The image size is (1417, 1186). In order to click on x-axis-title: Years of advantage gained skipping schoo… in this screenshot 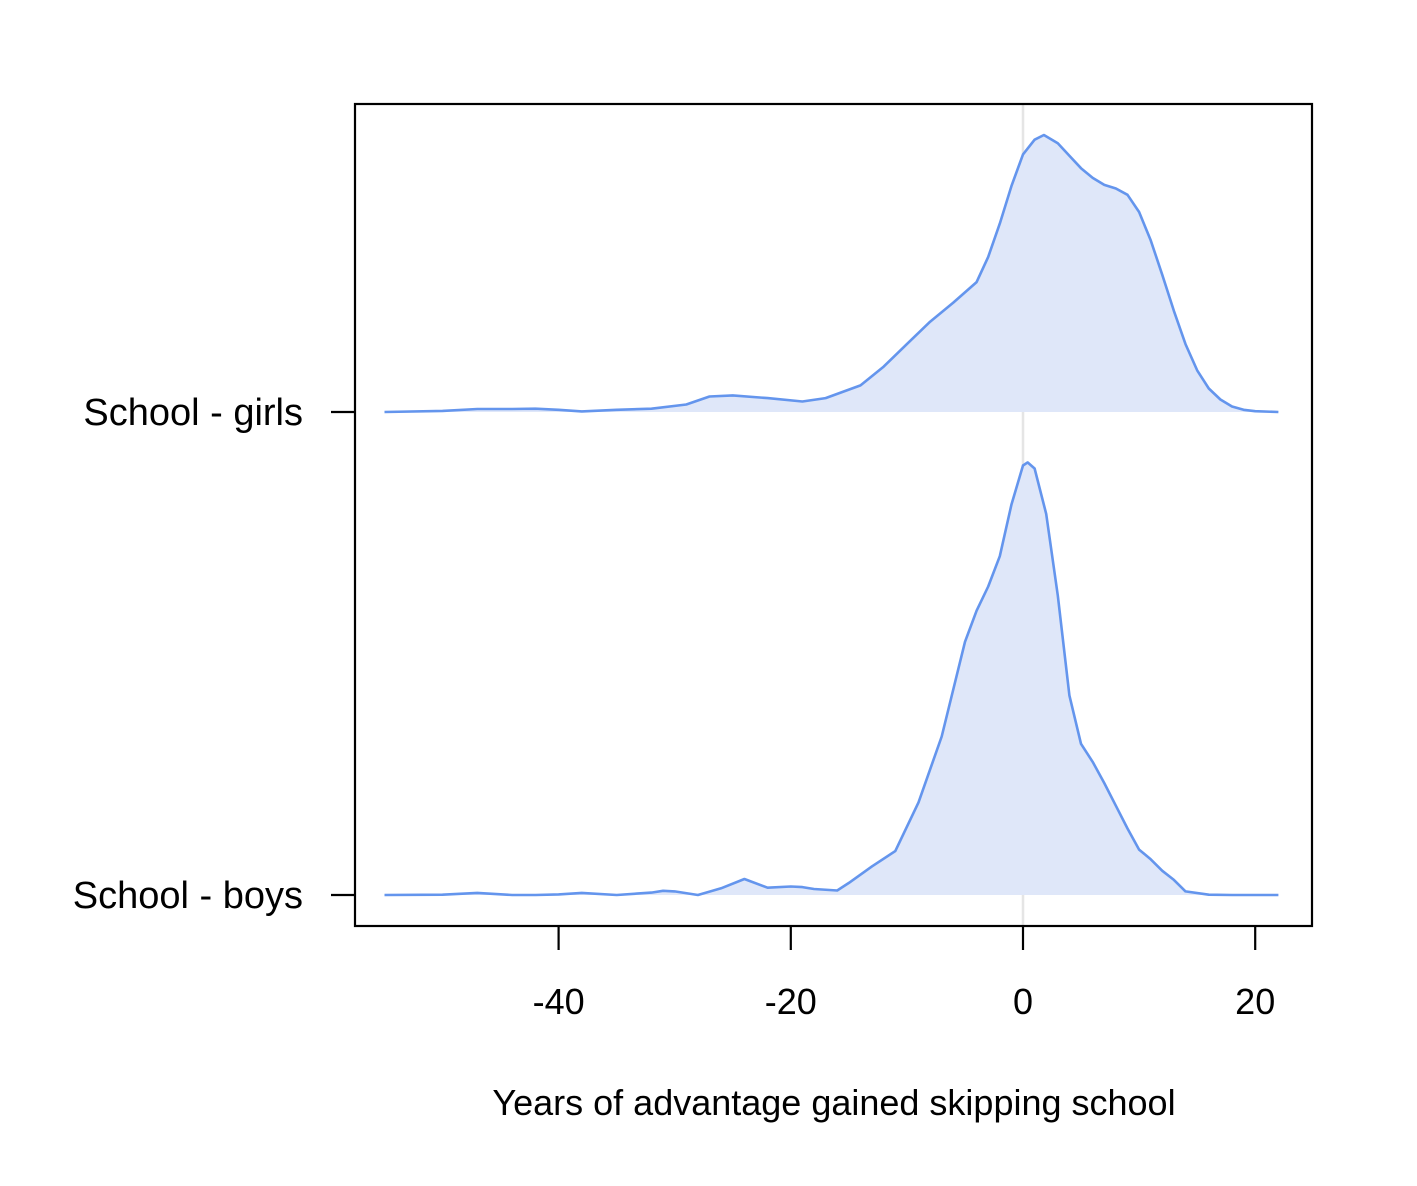, I will do `click(833, 1102)`.